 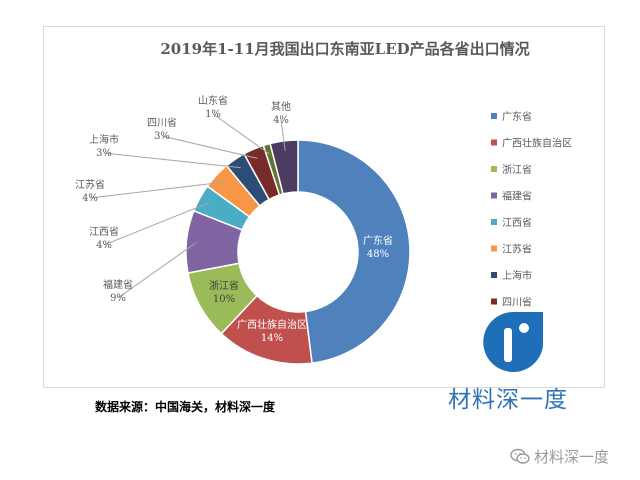 I want to click on watermark-text: 材料深一度, so click(x=572, y=457).